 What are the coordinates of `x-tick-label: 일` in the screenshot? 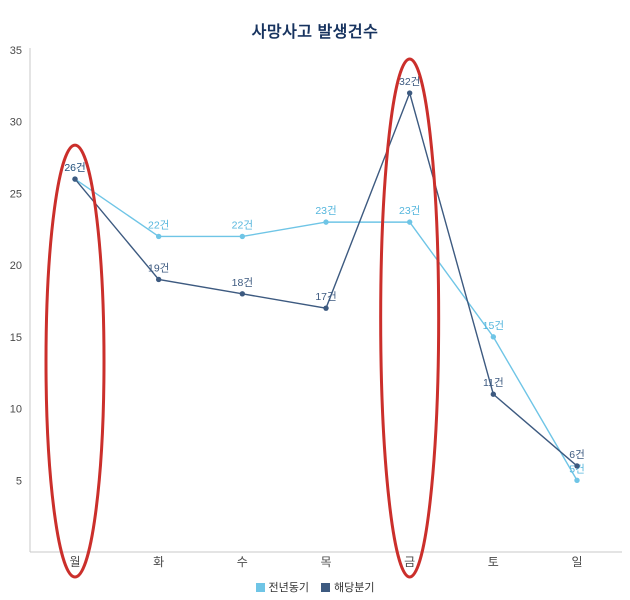 It's located at (576, 562).